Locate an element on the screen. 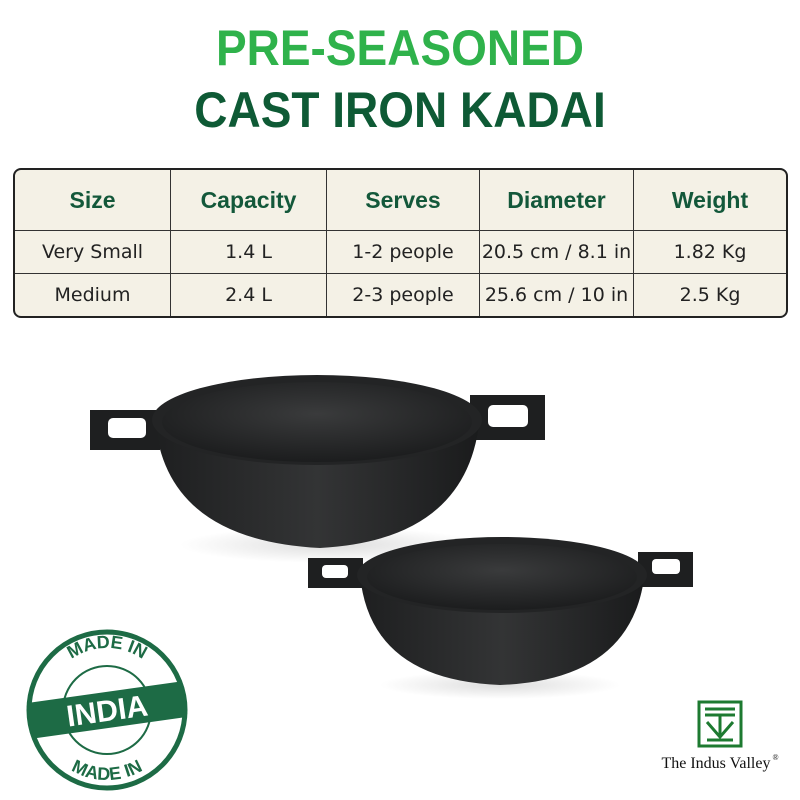  cell-serves: 1-2 people is located at coordinates (403, 252).